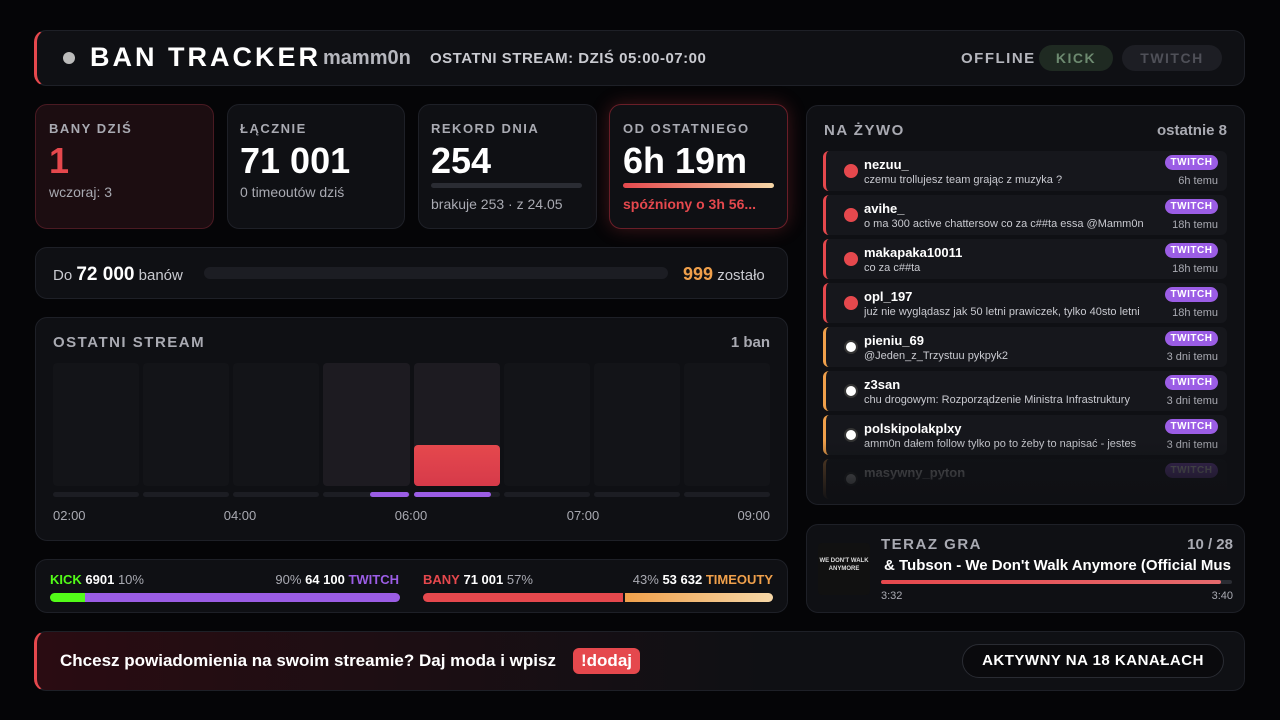 The image size is (1280, 720). Describe the element at coordinates (888, 296) in the screenshot. I see `username: opl_197` at that location.